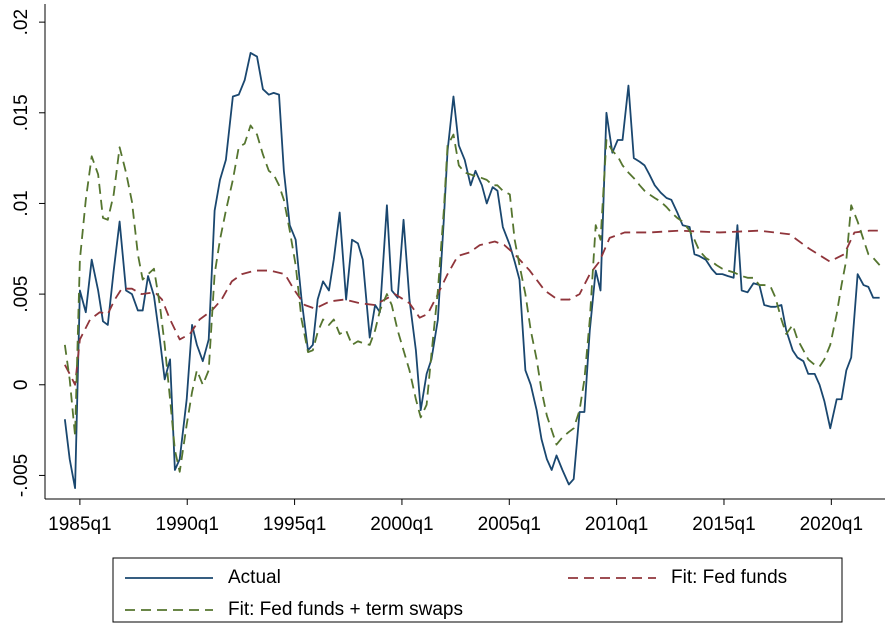  I want to click on x-tick-label: 2015q1, so click(723, 524).